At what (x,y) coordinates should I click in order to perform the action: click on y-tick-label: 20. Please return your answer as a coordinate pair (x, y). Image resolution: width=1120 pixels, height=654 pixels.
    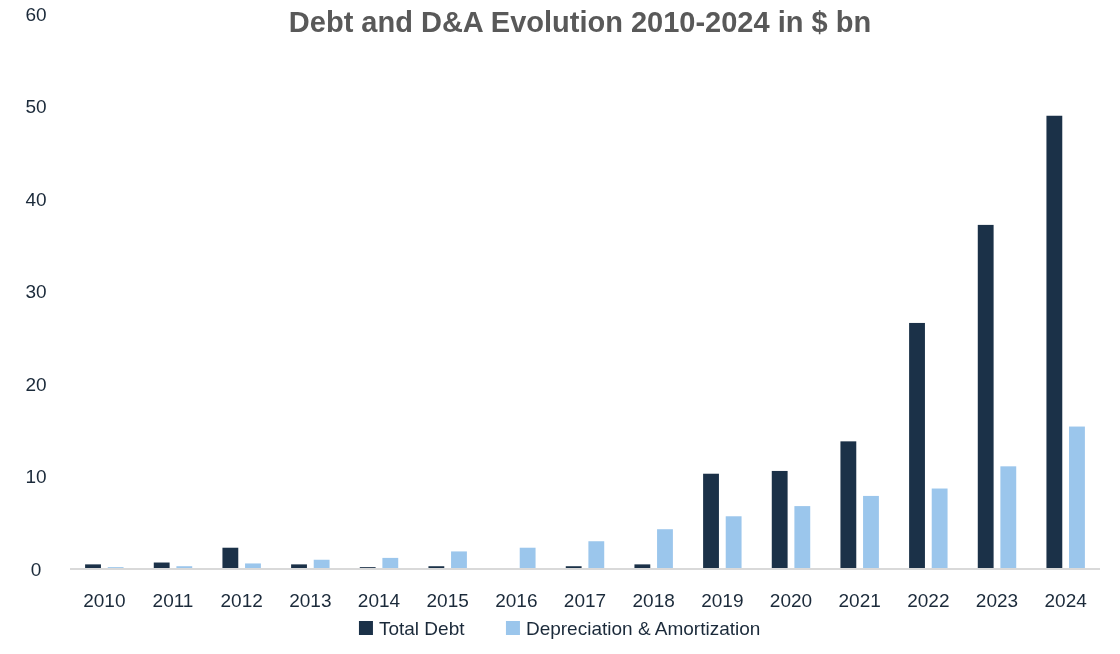
    Looking at the image, I should click on (36, 384).